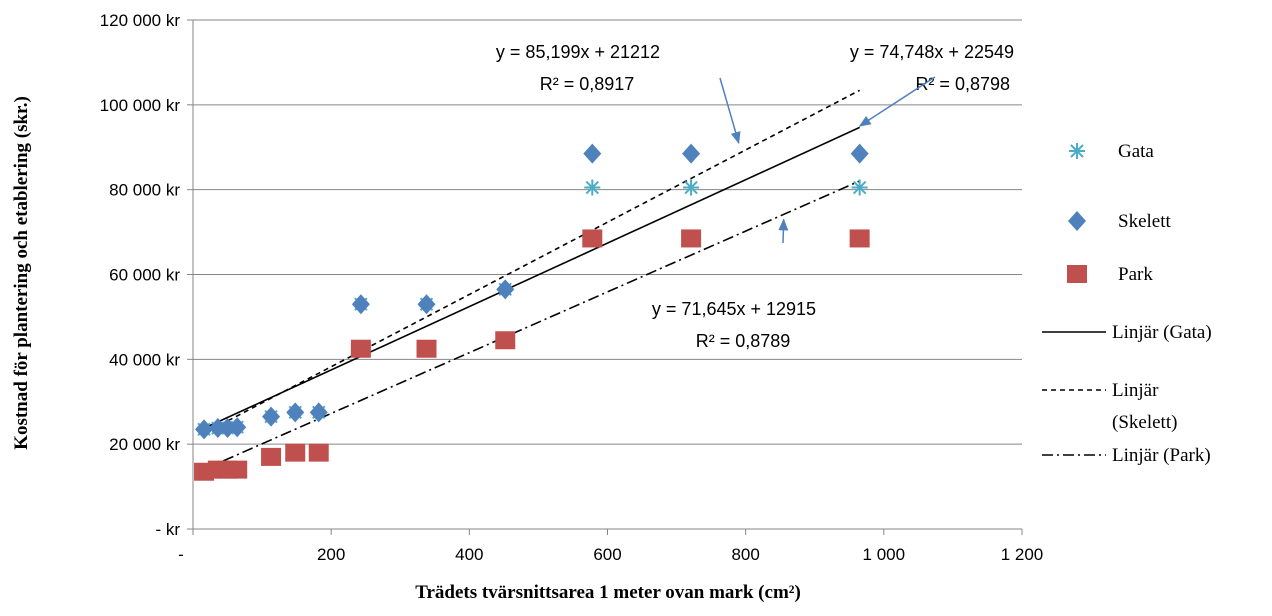  What do you see at coordinates (181, 554) in the screenshot?
I see `x-tick-label-0: -` at bounding box center [181, 554].